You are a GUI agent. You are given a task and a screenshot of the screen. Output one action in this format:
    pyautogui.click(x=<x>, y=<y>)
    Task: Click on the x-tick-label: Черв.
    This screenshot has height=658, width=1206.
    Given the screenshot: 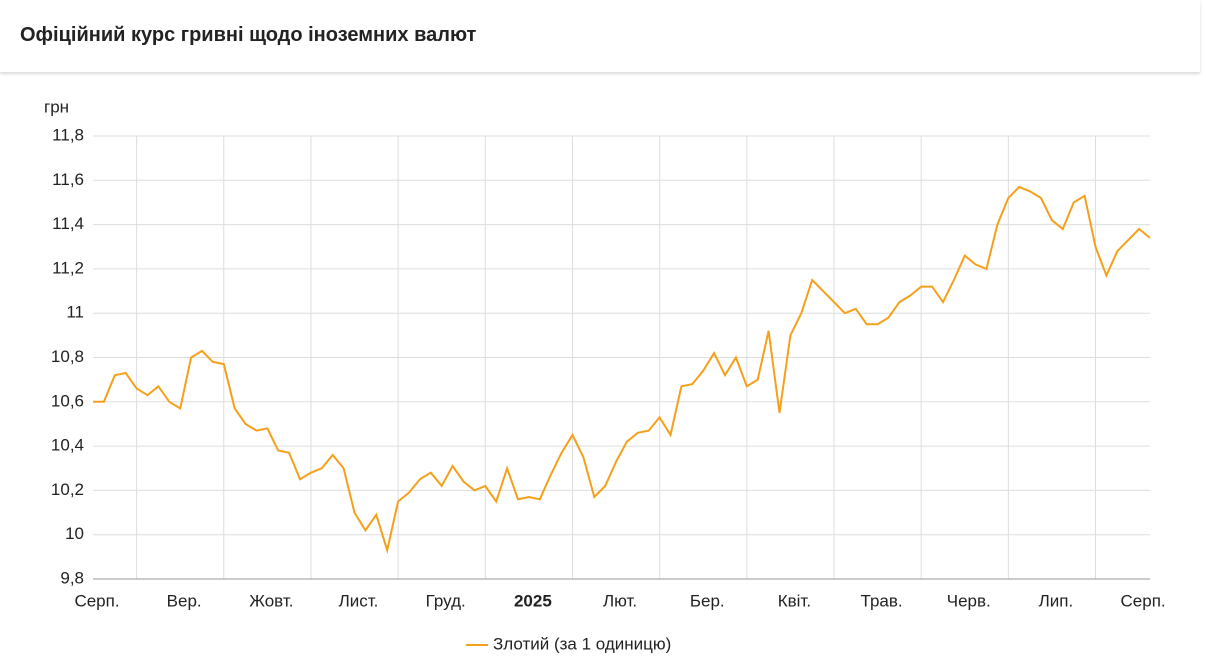 What is the action you would take?
    pyautogui.click(x=969, y=600)
    